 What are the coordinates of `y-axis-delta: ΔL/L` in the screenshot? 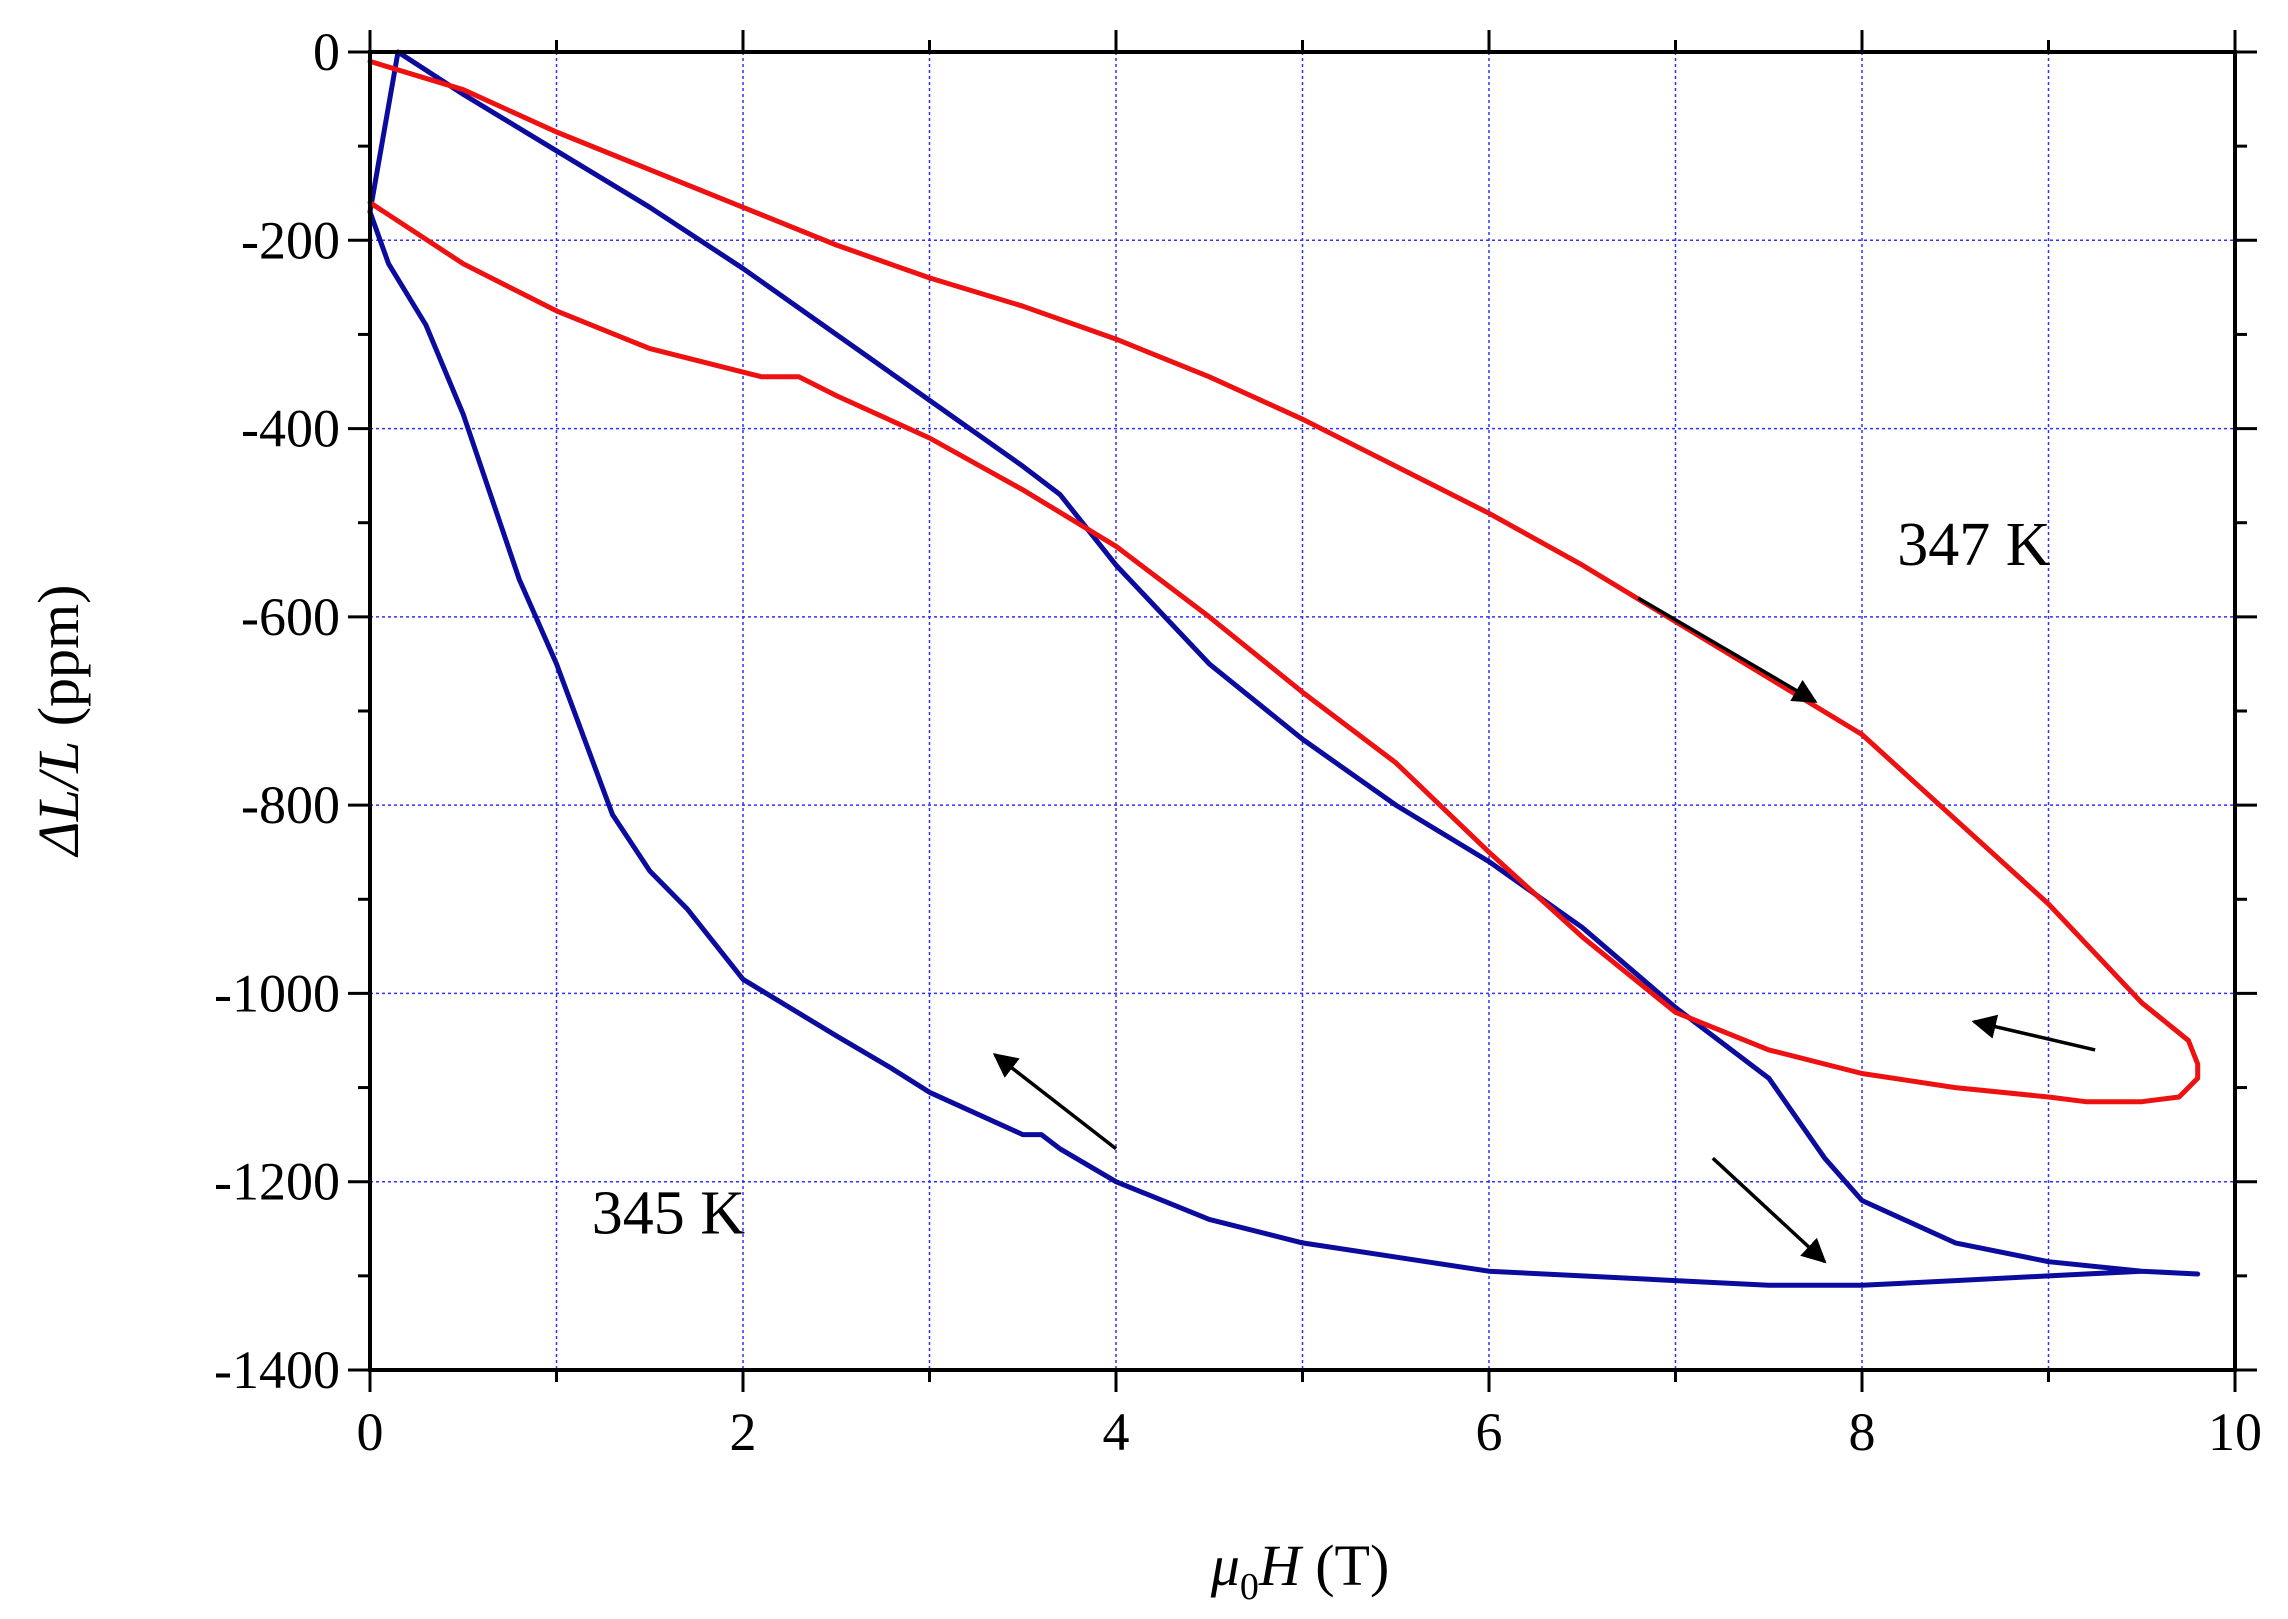 It's located at (58, 799).